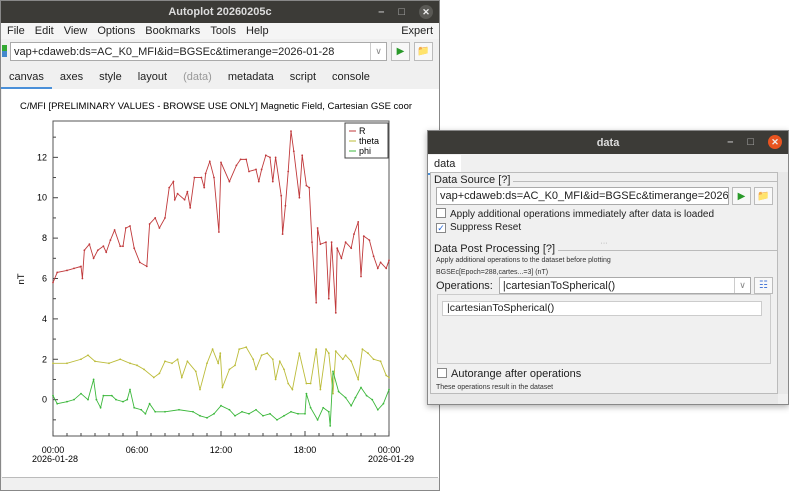  I want to click on checkbox-checked-icon: ✓, so click(441, 228).